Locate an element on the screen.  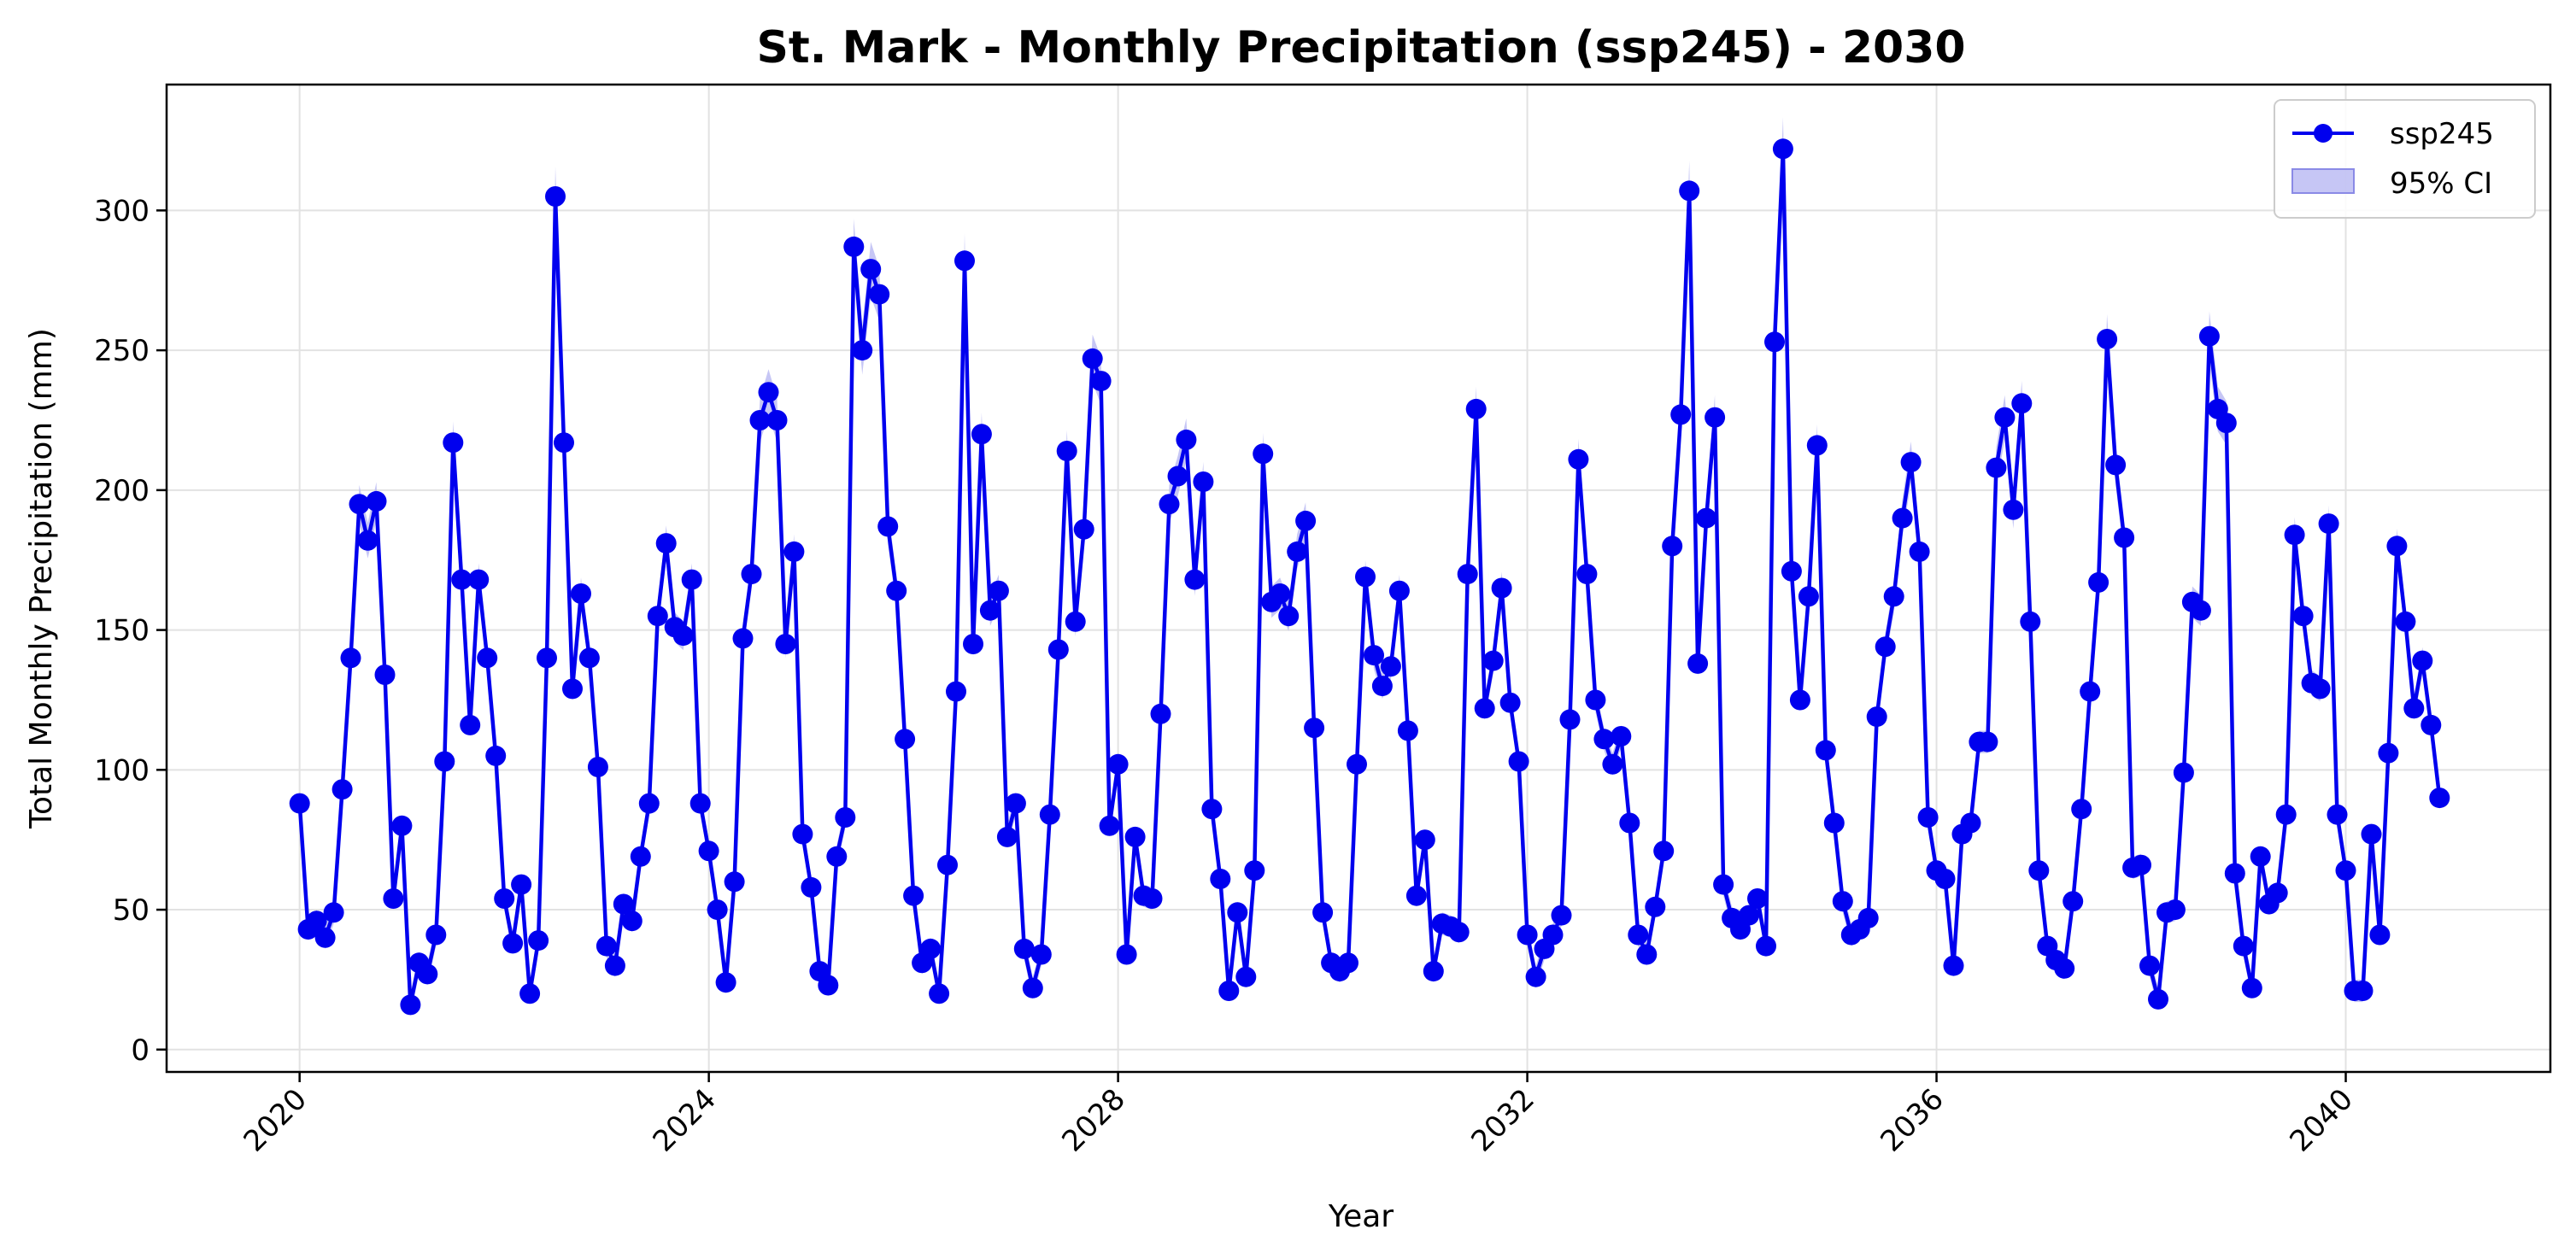
y-axis-ticks: 0 50 100 150 200 250 300 is located at coordinates (130, 631).